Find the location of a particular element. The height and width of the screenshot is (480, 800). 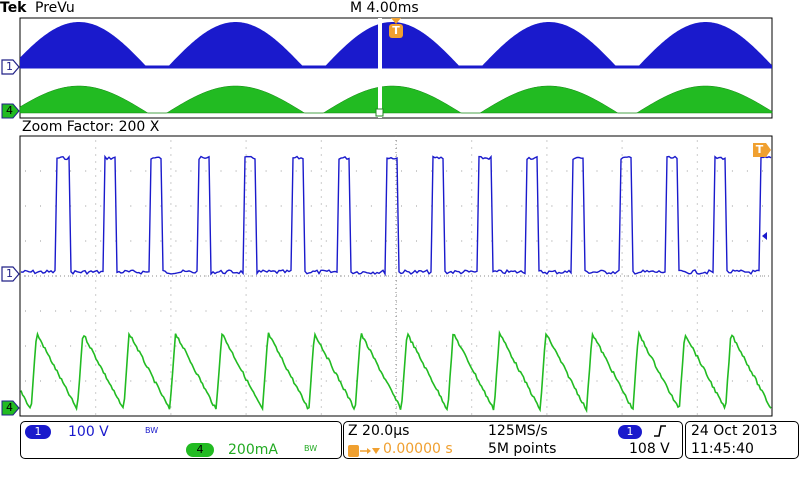

channel-scale-panel: 1 100 V BW 4 200mA BW is located at coordinates (181, 440).